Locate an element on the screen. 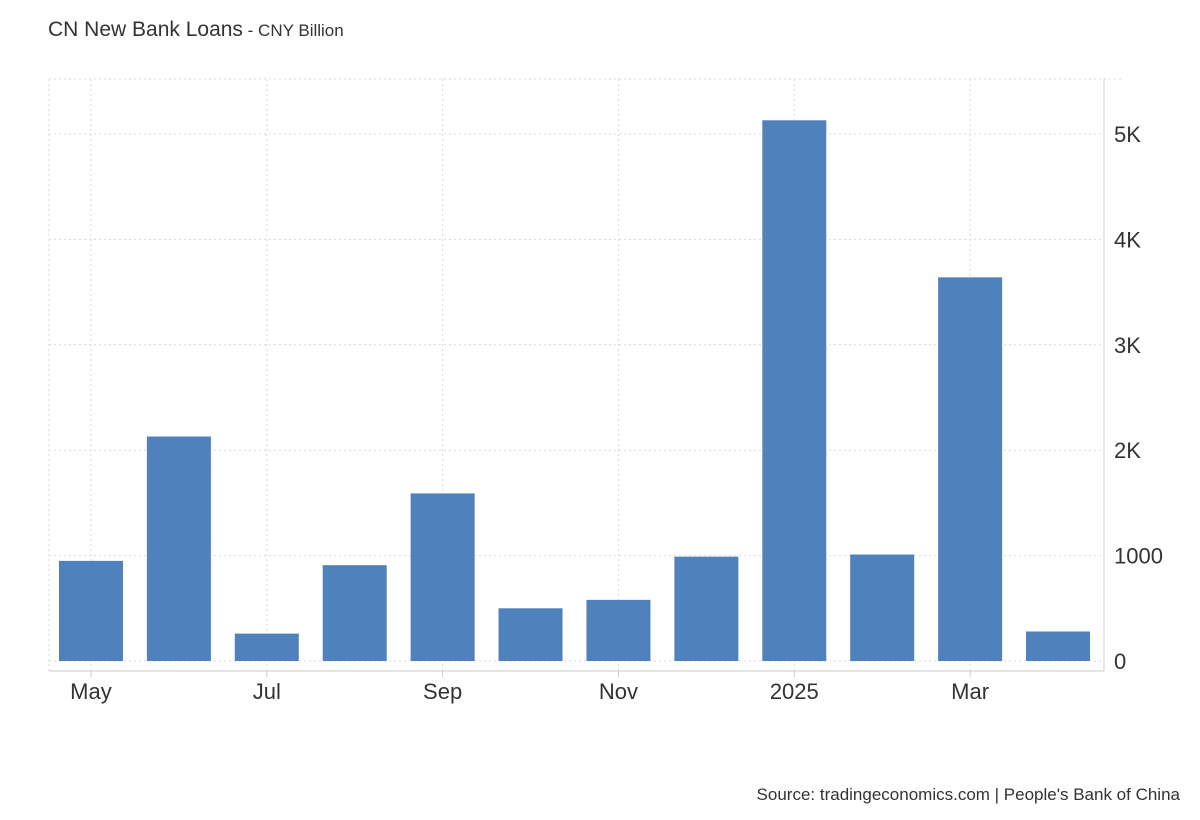 This screenshot has height=820, width=1200. y-tick-label: 0 is located at coordinates (1120, 661).